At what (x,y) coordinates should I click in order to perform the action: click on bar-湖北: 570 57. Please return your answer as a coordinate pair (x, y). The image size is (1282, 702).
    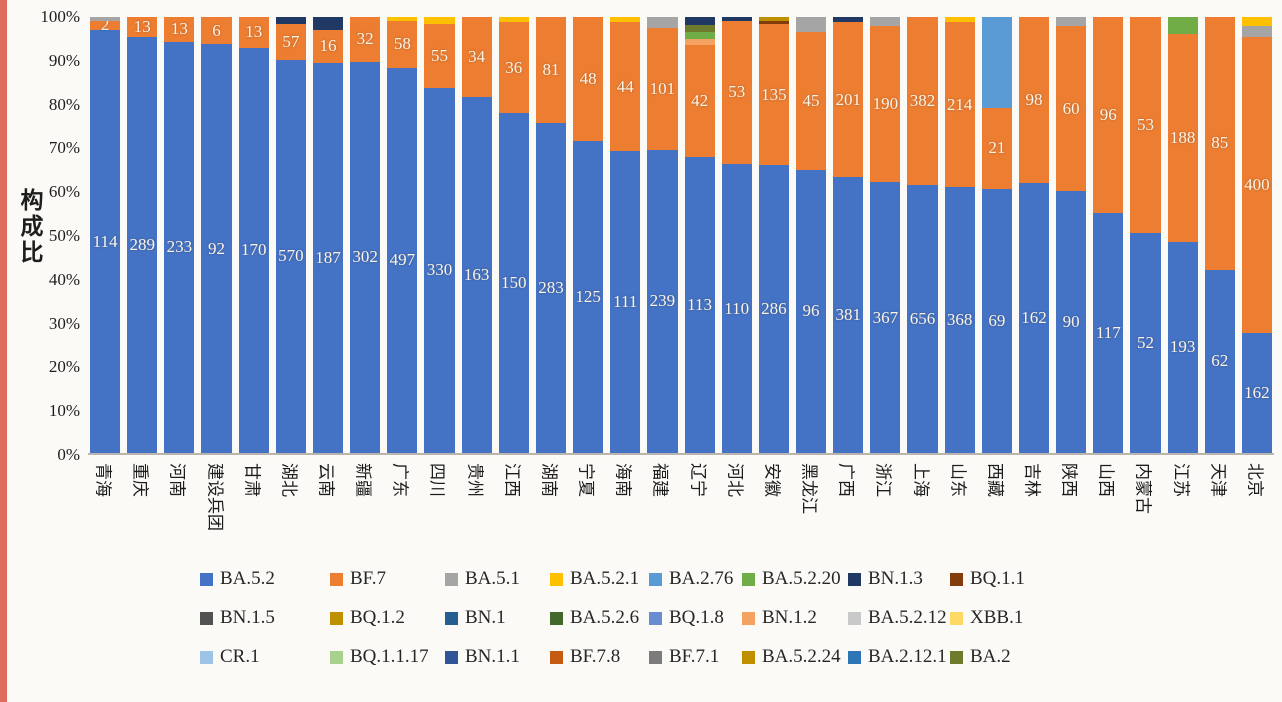
    Looking at the image, I should click on (290, 235).